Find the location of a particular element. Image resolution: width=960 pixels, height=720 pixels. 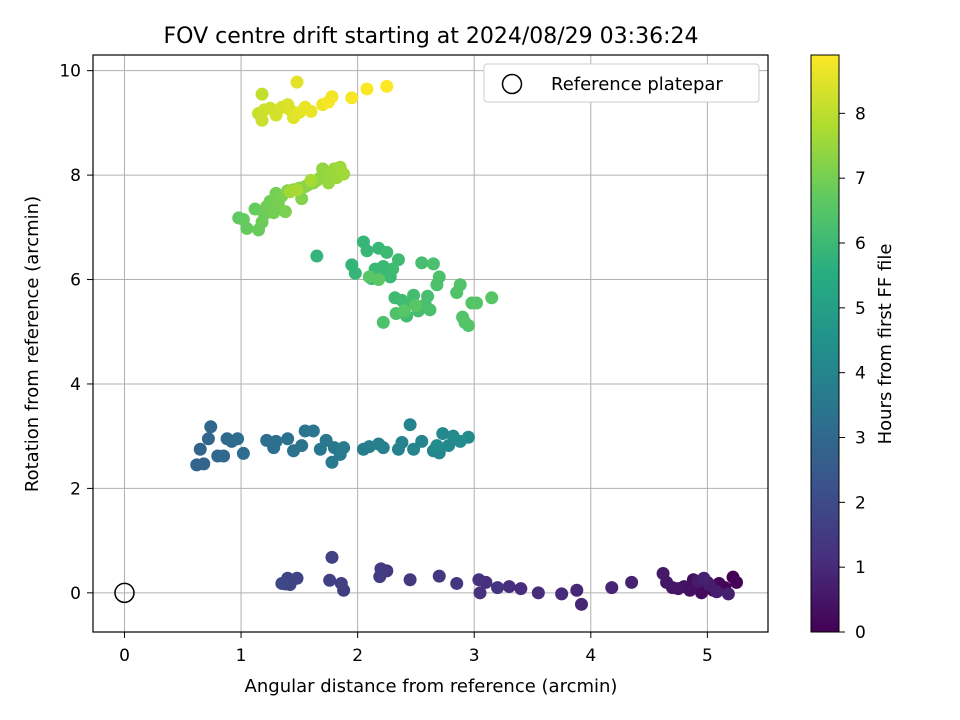

colorbar-tick-label: 0 is located at coordinates (860, 633).